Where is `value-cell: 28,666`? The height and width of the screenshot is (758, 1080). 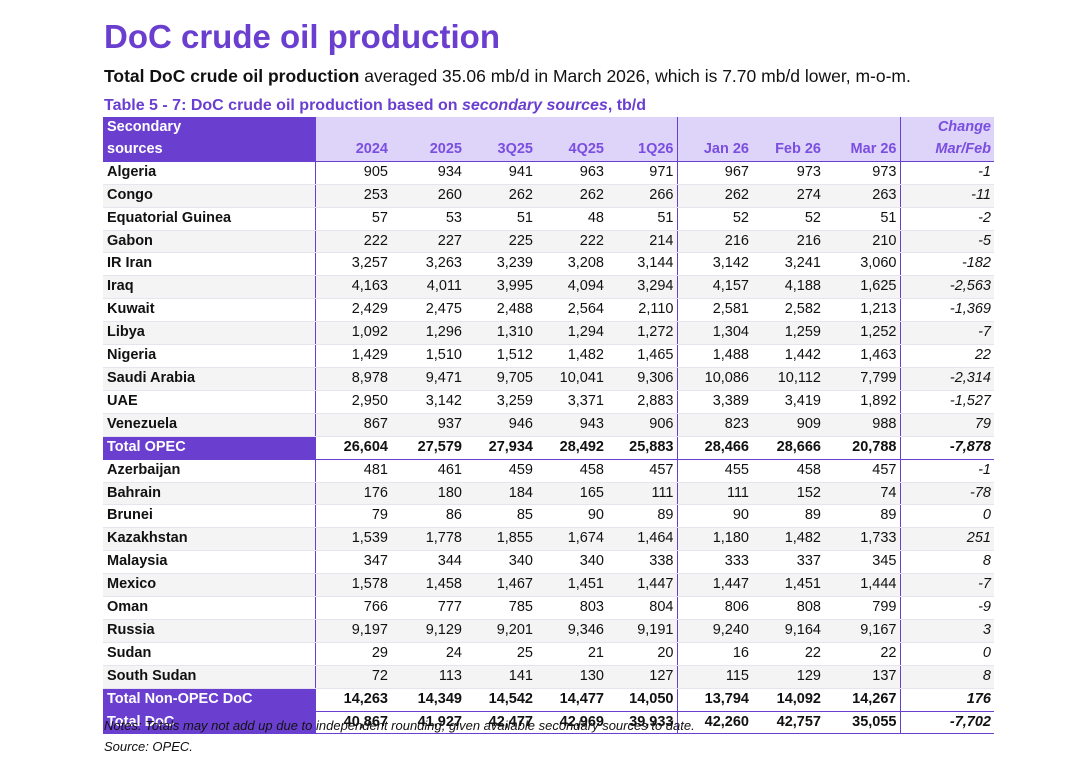 value-cell: 28,666 is located at coordinates (788, 447).